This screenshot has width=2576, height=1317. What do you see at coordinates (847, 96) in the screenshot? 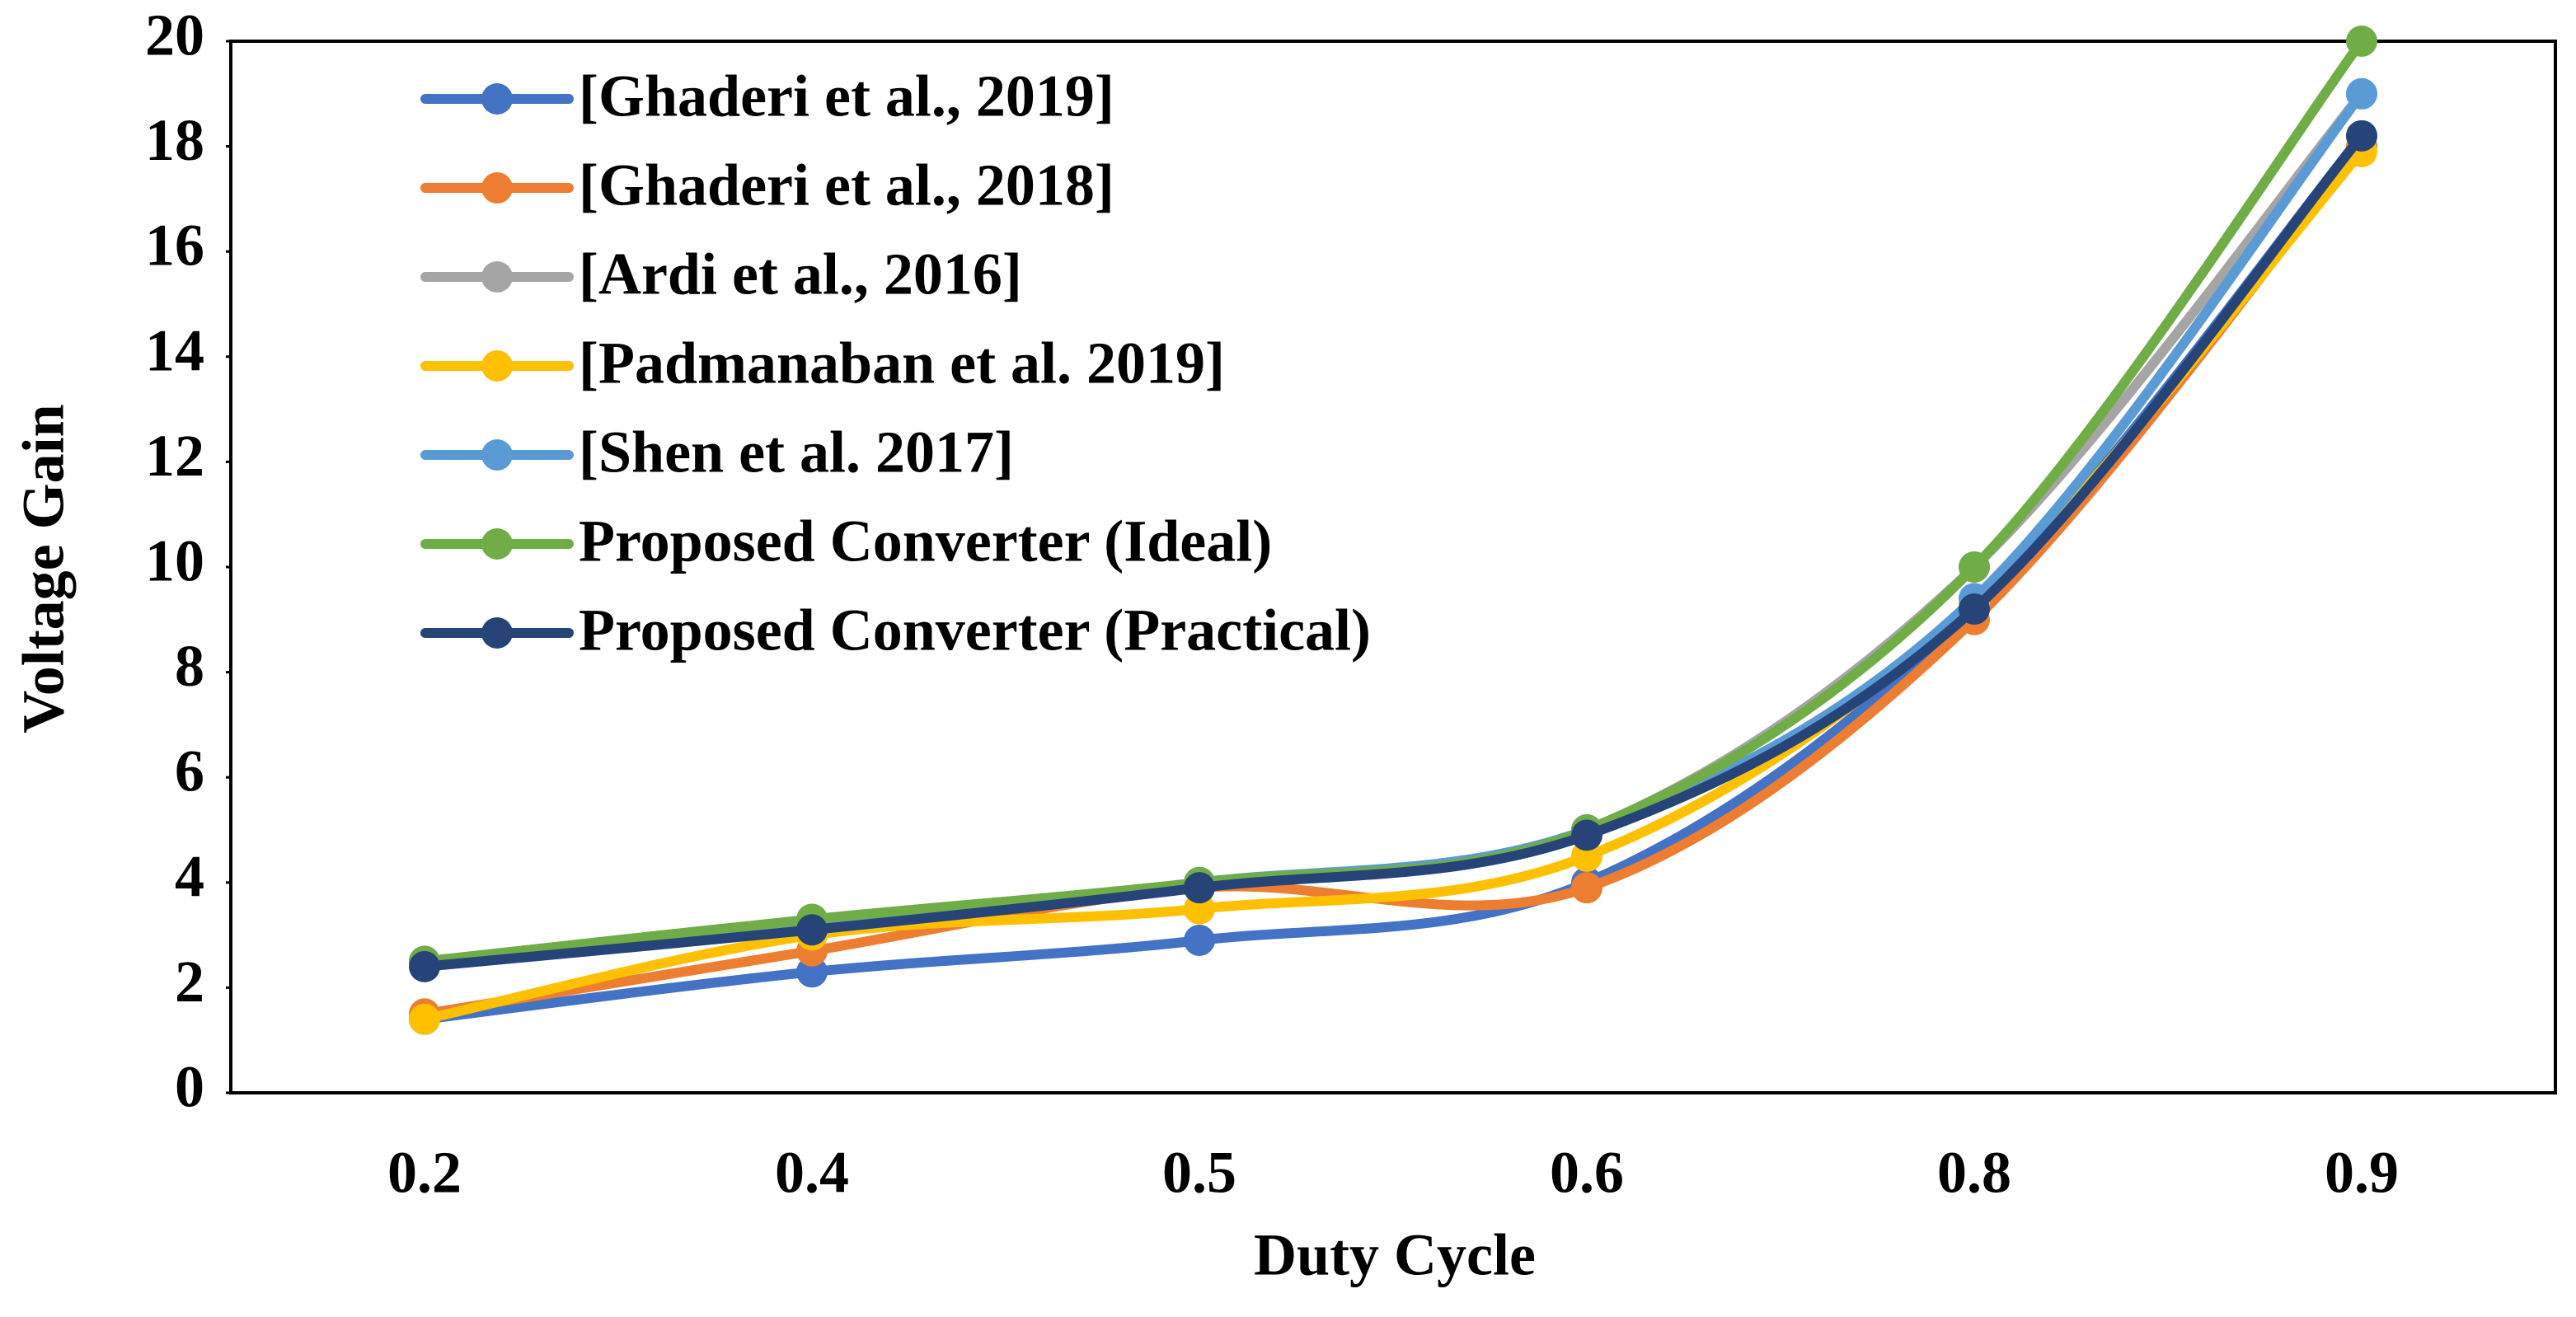
I see `legend-label: [Ghaderi et al., 2019]` at bounding box center [847, 96].